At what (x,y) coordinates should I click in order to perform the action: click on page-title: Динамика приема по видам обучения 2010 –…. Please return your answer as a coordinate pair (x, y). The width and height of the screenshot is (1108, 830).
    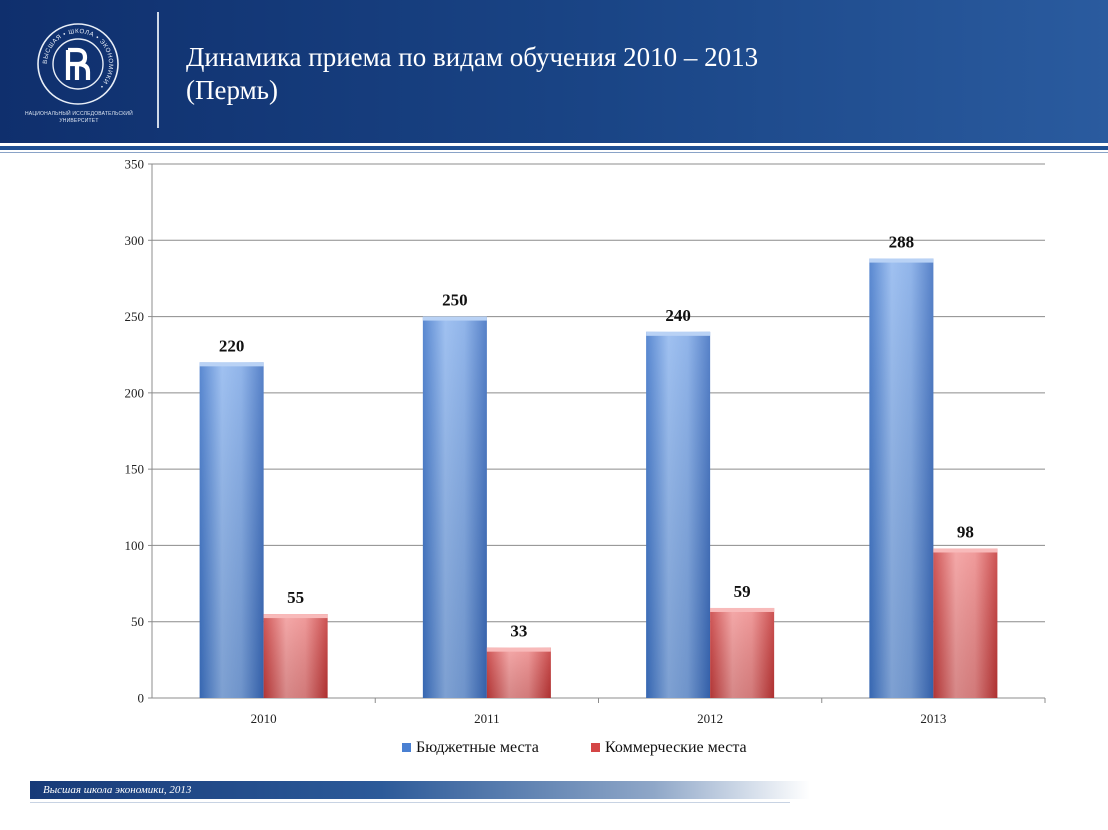
    Looking at the image, I should click on (472, 74).